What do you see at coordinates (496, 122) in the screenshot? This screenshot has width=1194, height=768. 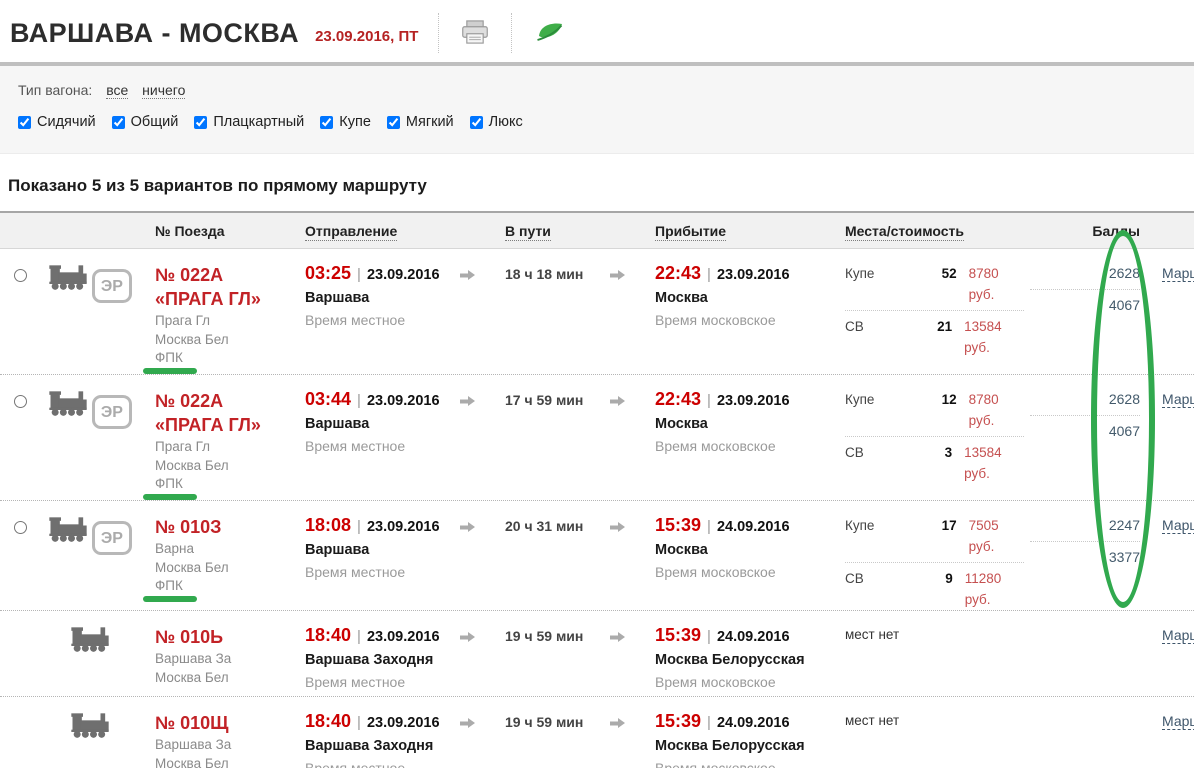 I see `checkbox-lux: Люкс` at bounding box center [496, 122].